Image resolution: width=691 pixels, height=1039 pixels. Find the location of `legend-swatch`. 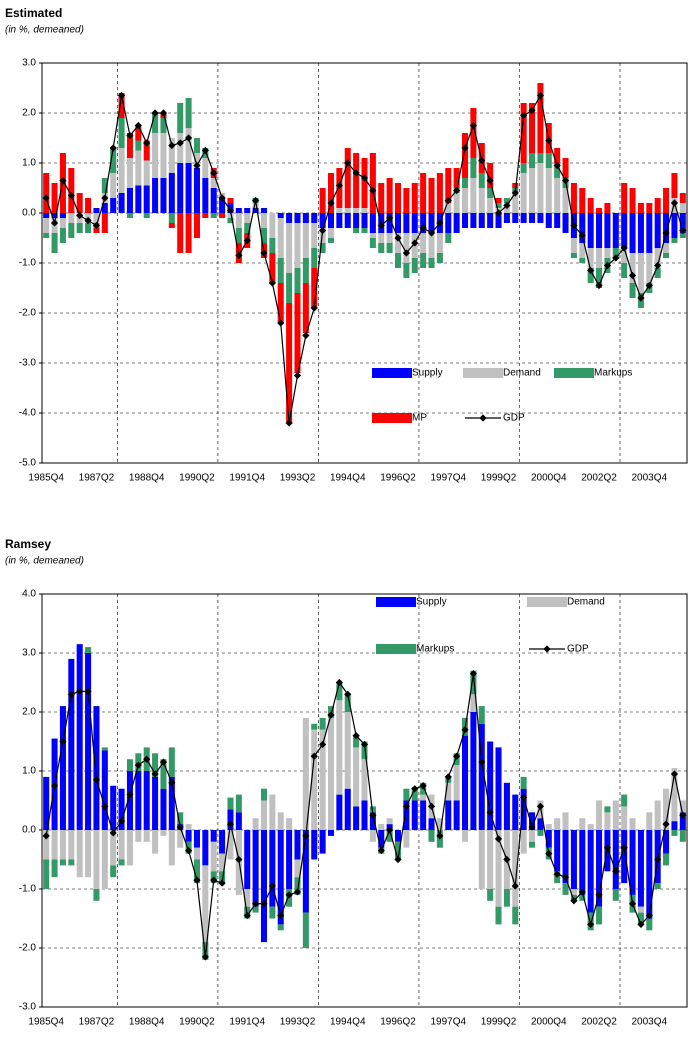

legend-swatch is located at coordinates (396, 649).